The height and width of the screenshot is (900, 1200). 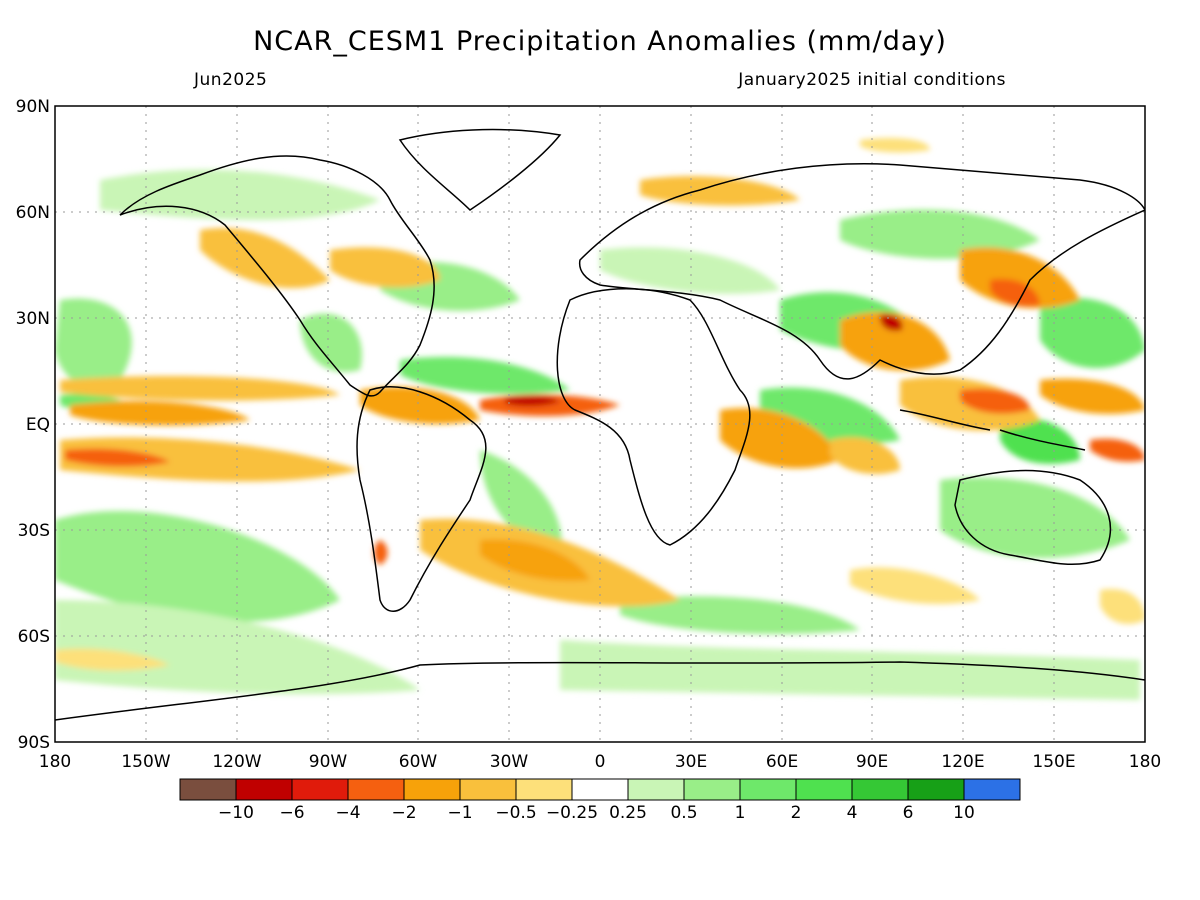 What do you see at coordinates (740, 813) in the screenshot?
I see `colorbar-tick-label: 1` at bounding box center [740, 813].